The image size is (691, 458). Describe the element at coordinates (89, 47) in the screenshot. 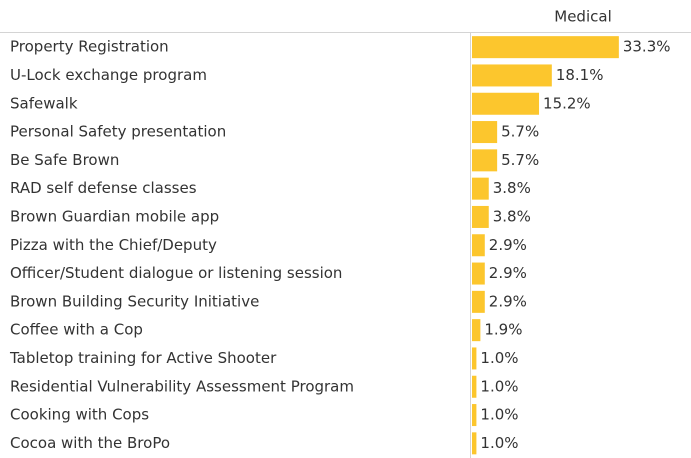

I see `category-label: Property Registration` at that location.